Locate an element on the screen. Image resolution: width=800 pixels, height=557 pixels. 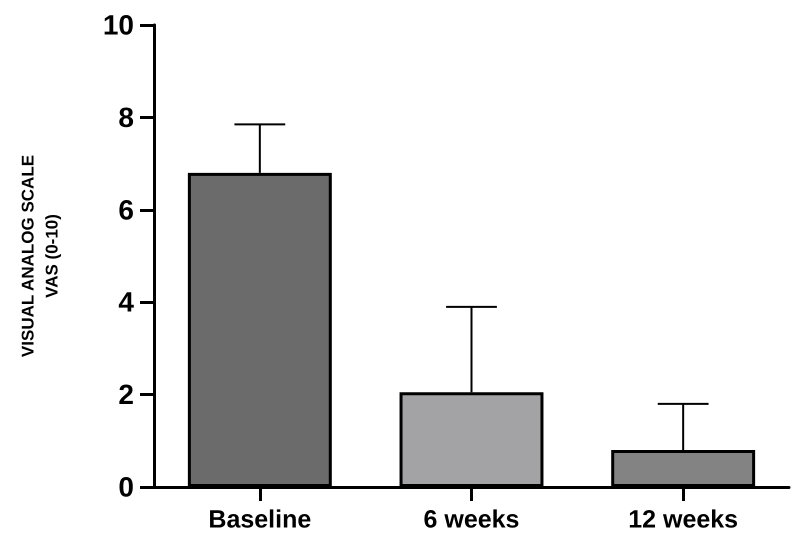
y-tick-label: 0 is located at coordinates (126, 487).